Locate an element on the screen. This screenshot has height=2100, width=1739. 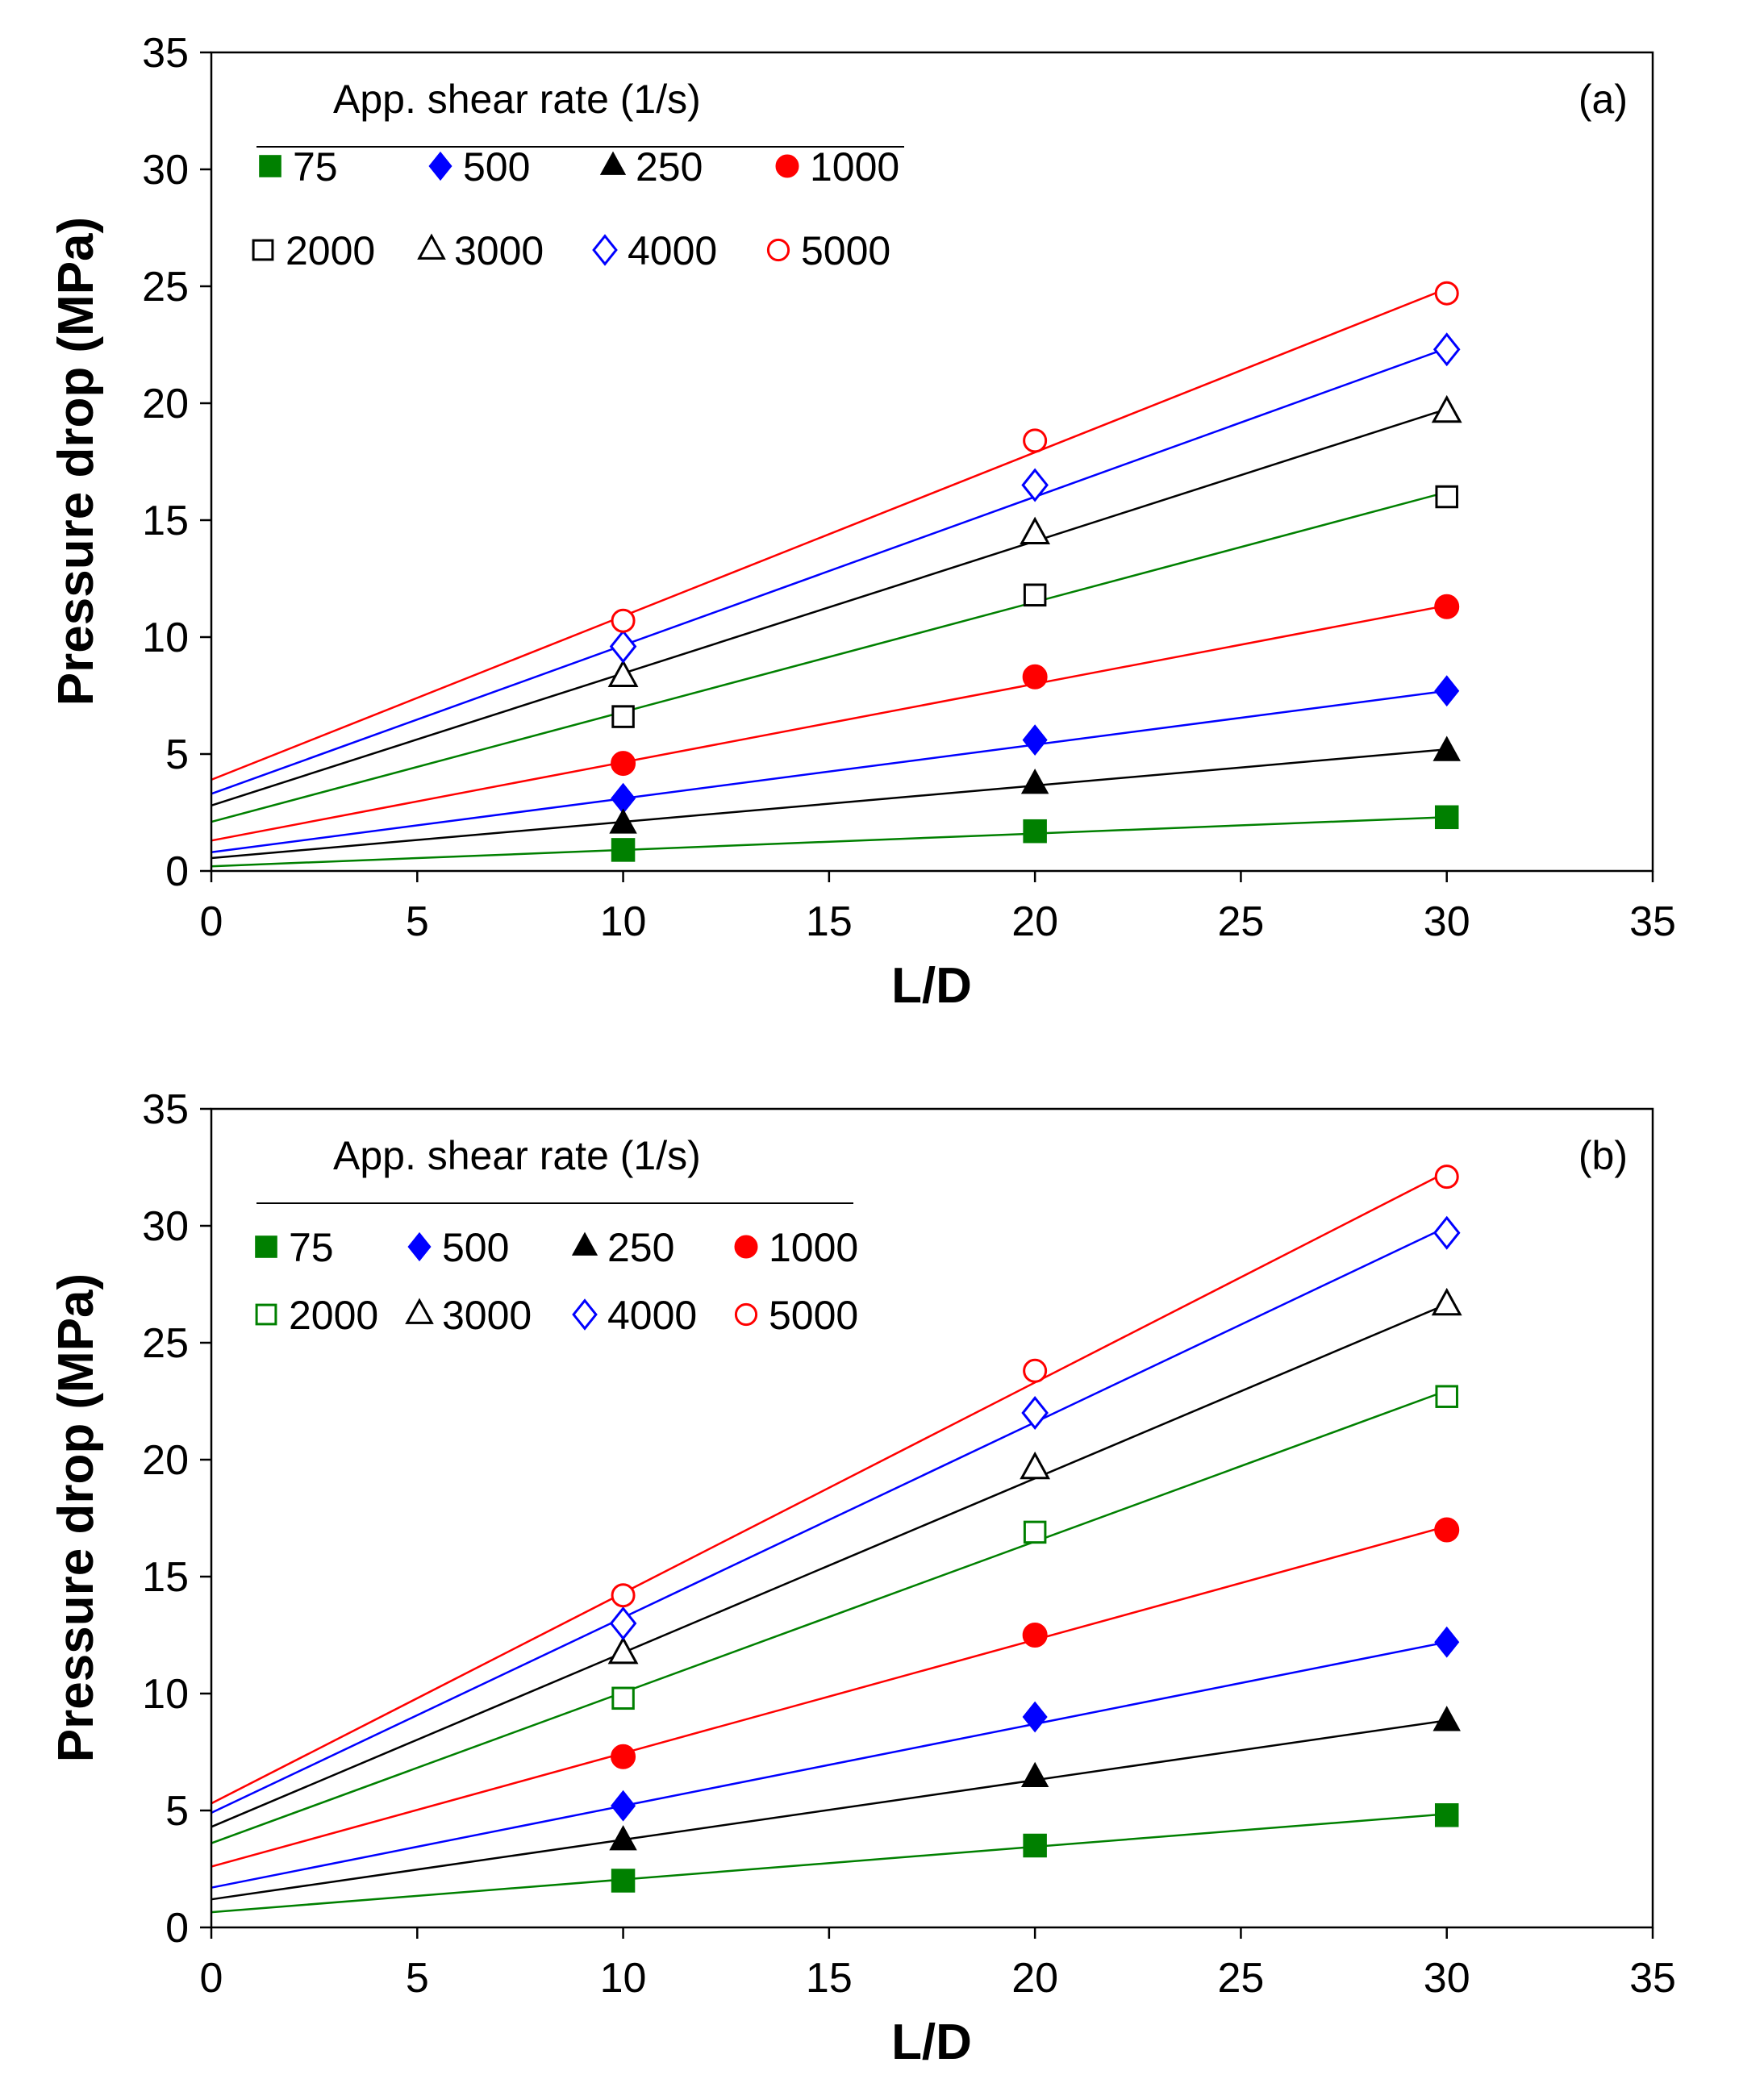
x-tick-label: 25 is located at coordinates (1241, 1978).